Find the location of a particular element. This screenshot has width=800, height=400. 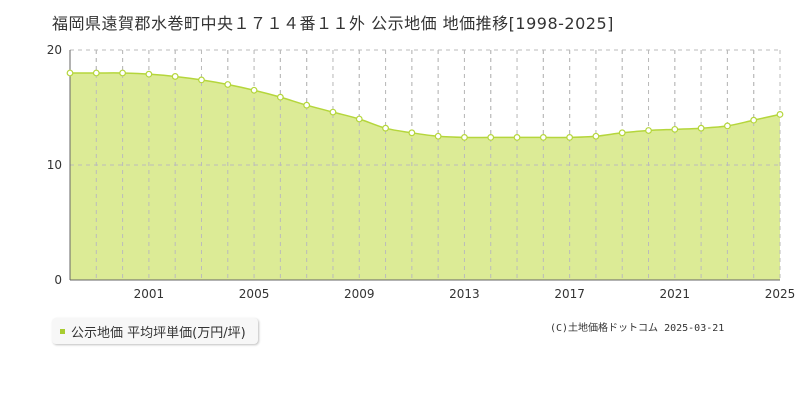

legend-label: 公示地価 平均坪単価(万円/坪) is located at coordinates (158, 333).